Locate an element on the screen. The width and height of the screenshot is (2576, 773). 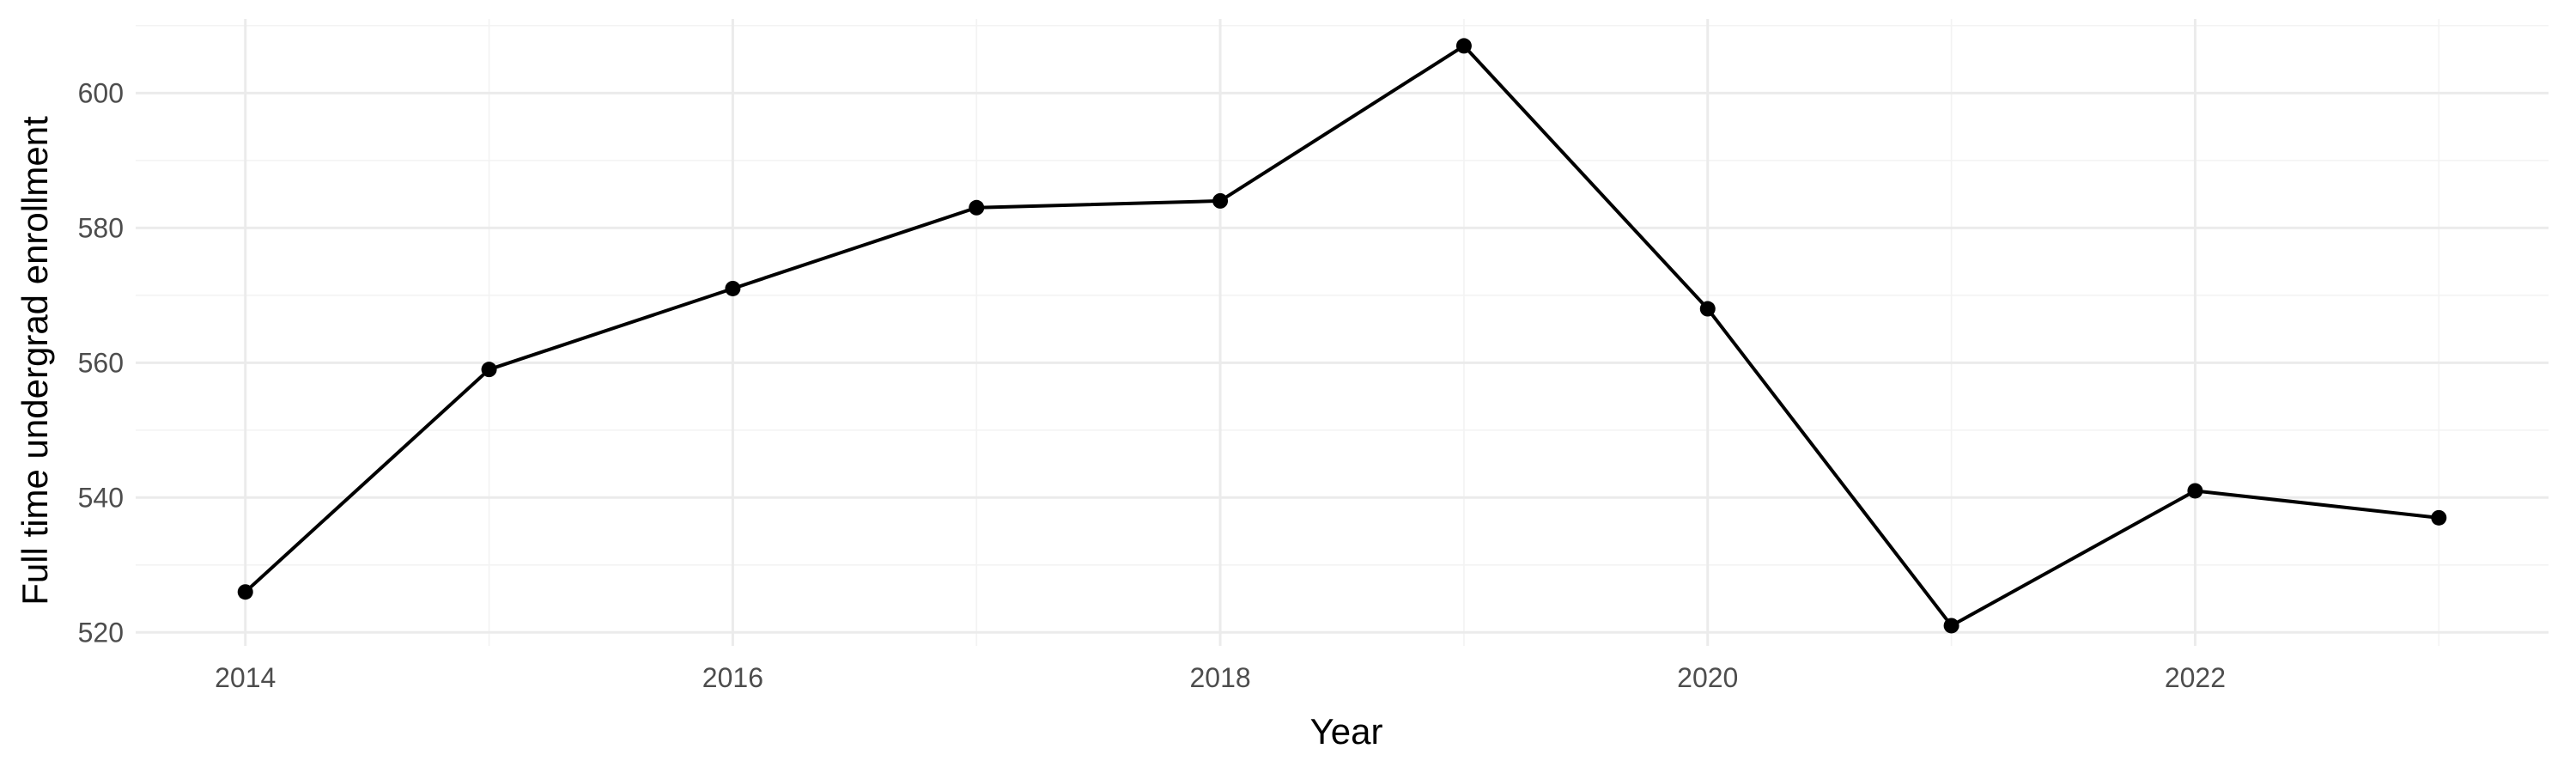
y-tick-label: 540 is located at coordinates (101, 497).